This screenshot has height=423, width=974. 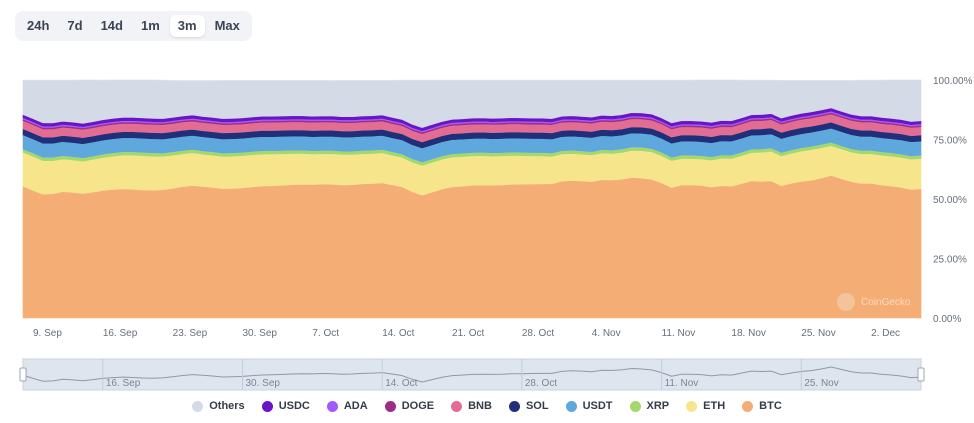 I want to click on navigator-trend-line, so click(x=472, y=374).